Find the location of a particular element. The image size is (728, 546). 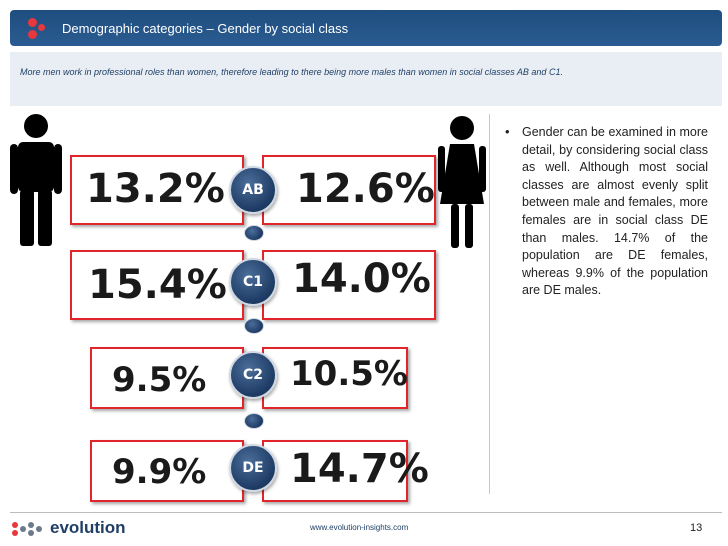

header-logo-icon is located at coordinates (39, 29).